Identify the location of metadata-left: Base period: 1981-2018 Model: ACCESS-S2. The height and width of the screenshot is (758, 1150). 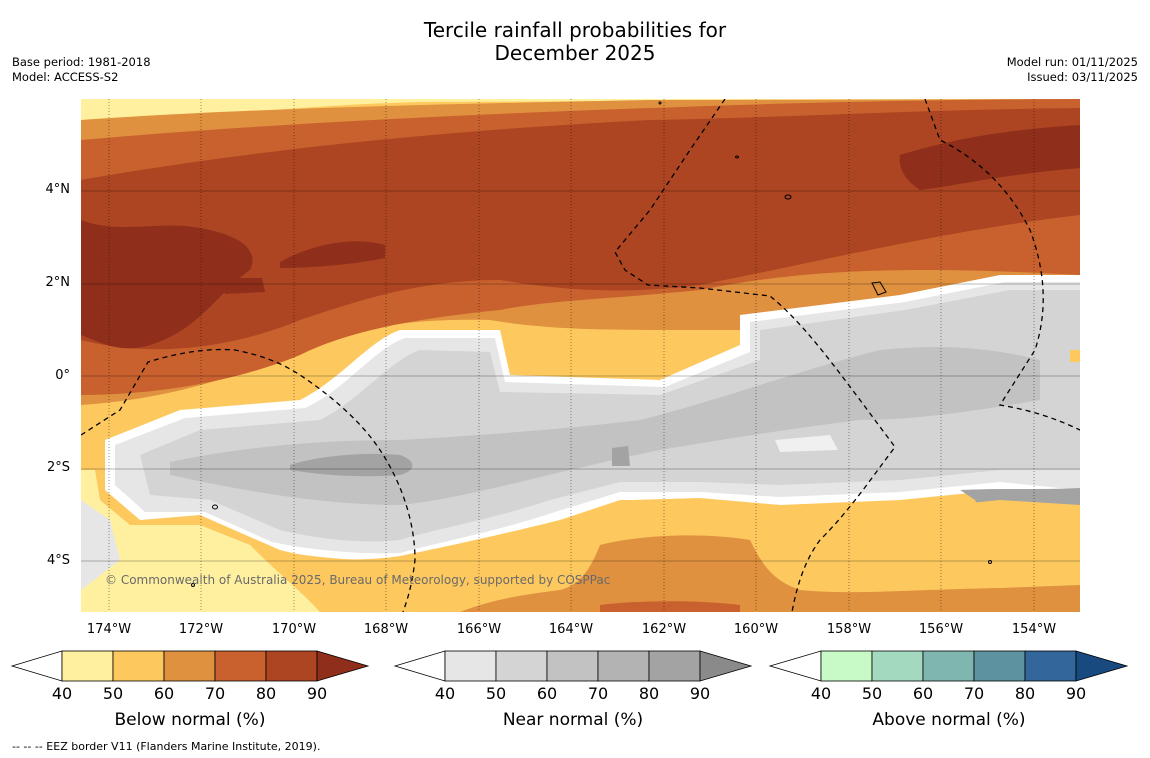
(81, 70).